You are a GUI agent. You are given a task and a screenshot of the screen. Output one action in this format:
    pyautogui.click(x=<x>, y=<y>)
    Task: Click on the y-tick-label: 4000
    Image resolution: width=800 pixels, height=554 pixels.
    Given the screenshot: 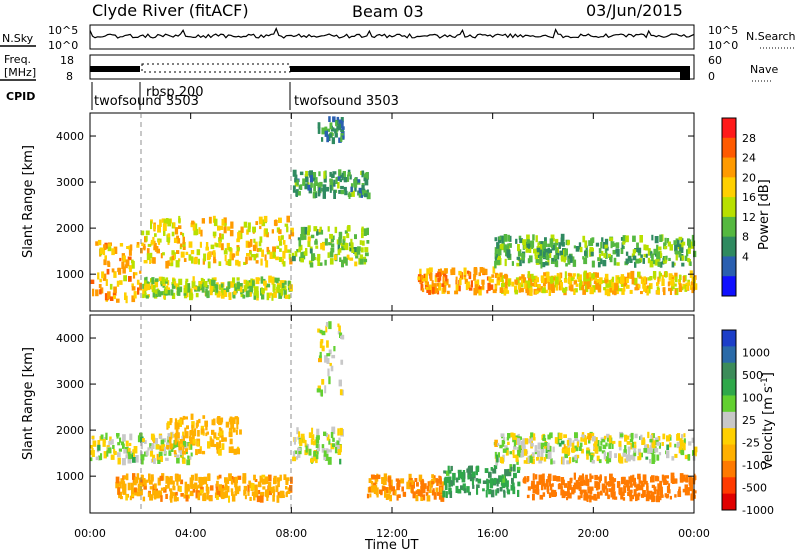 What is the action you would take?
    pyautogui.click(x=70, y=338)
    